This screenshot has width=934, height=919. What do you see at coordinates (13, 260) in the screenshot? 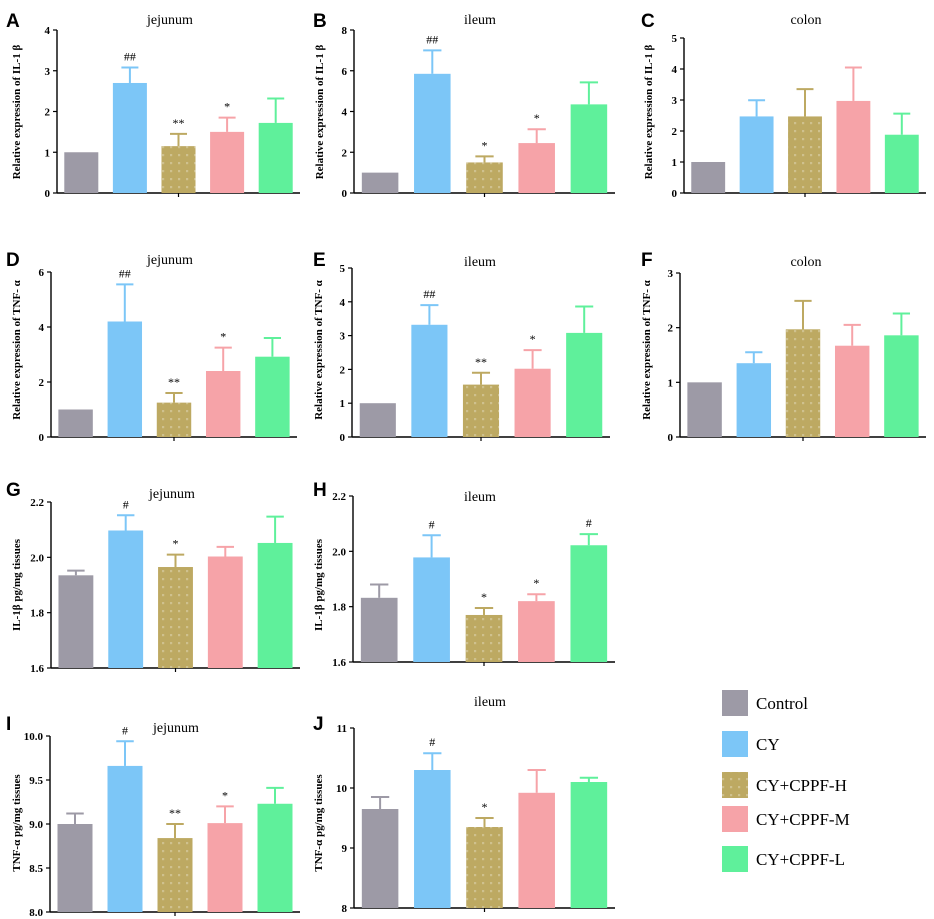
I see `panel-letter-d: D` at bounding box center [13, 260].